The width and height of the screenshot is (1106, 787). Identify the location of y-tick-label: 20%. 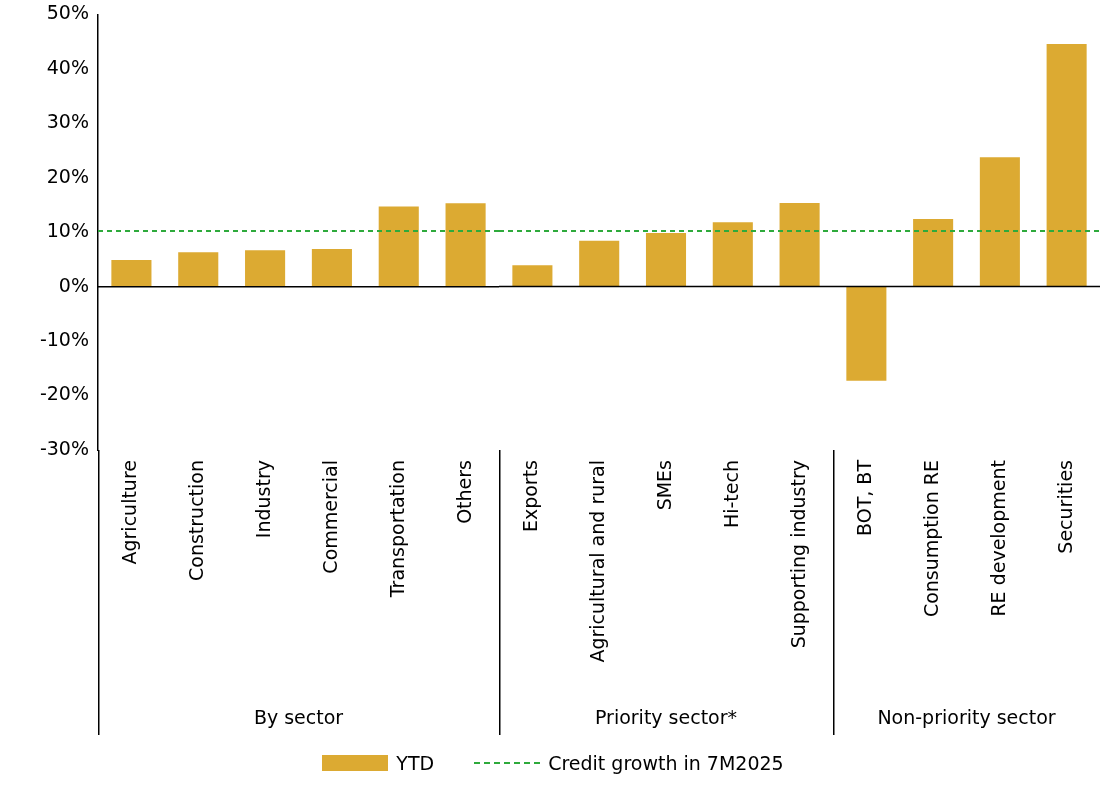
(67, 175).